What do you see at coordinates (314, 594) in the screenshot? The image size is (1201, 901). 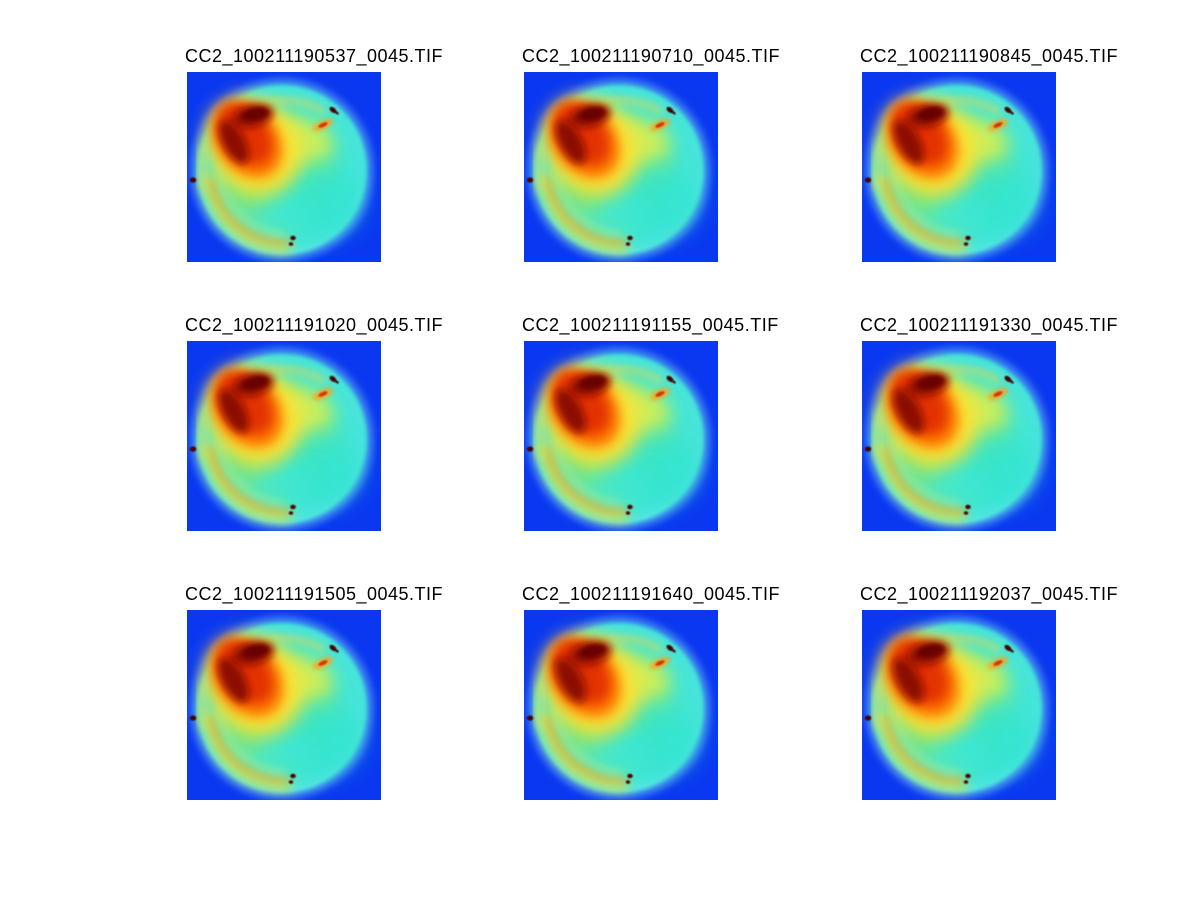 I see `subplot-title: CC2_100211191505_0045.TIF` at bounding box center [314, 594].